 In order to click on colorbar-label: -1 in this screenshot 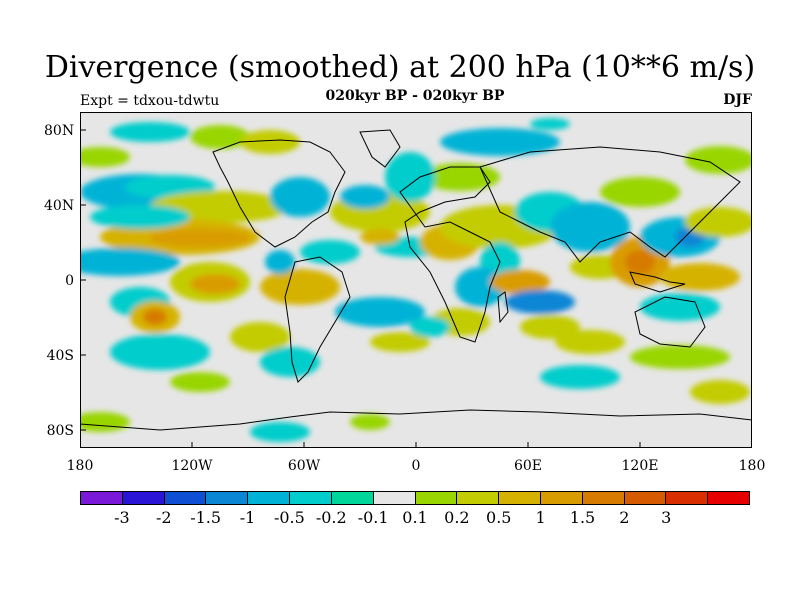, I will do `click(247, 517)`.